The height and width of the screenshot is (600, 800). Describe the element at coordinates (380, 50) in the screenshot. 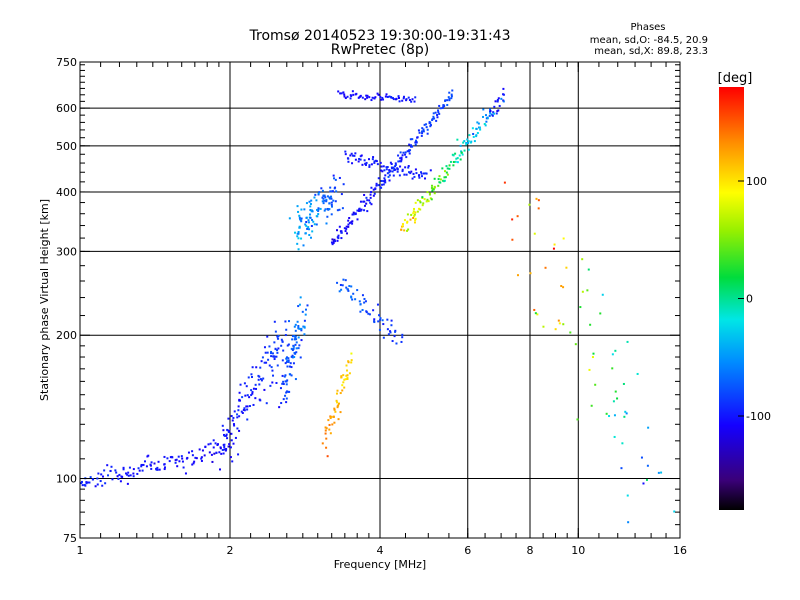

I see `chart-subtitle: RwPretec (8p)` at that location.